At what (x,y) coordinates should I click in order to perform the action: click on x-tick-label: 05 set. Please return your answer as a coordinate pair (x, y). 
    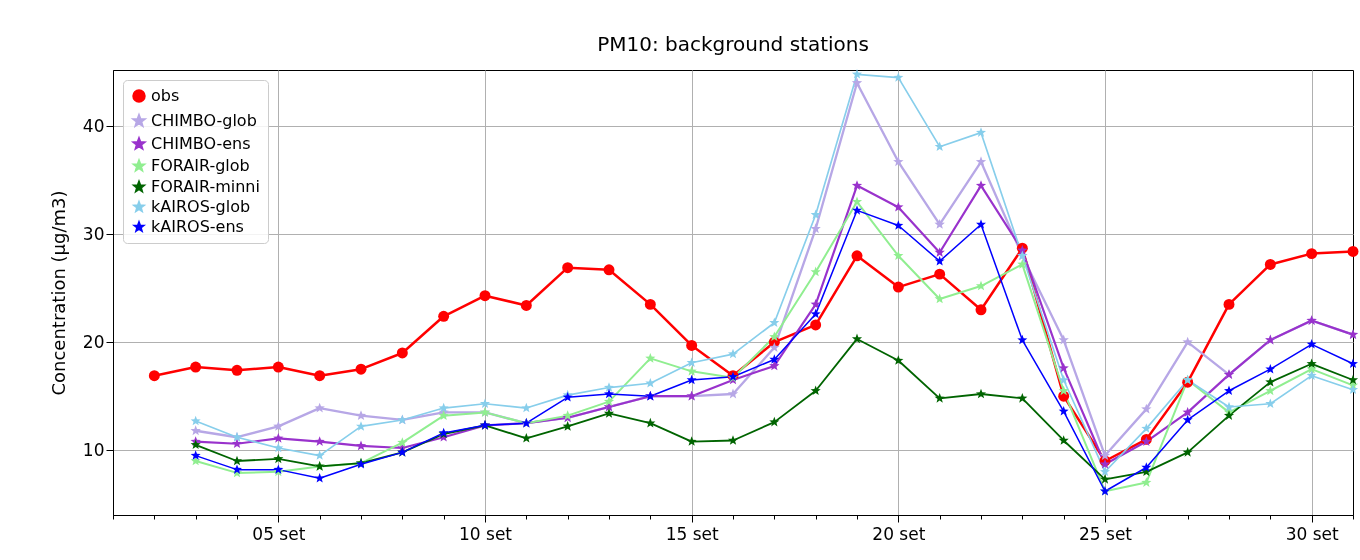
    Looking at the image, I should click on (279, 533).